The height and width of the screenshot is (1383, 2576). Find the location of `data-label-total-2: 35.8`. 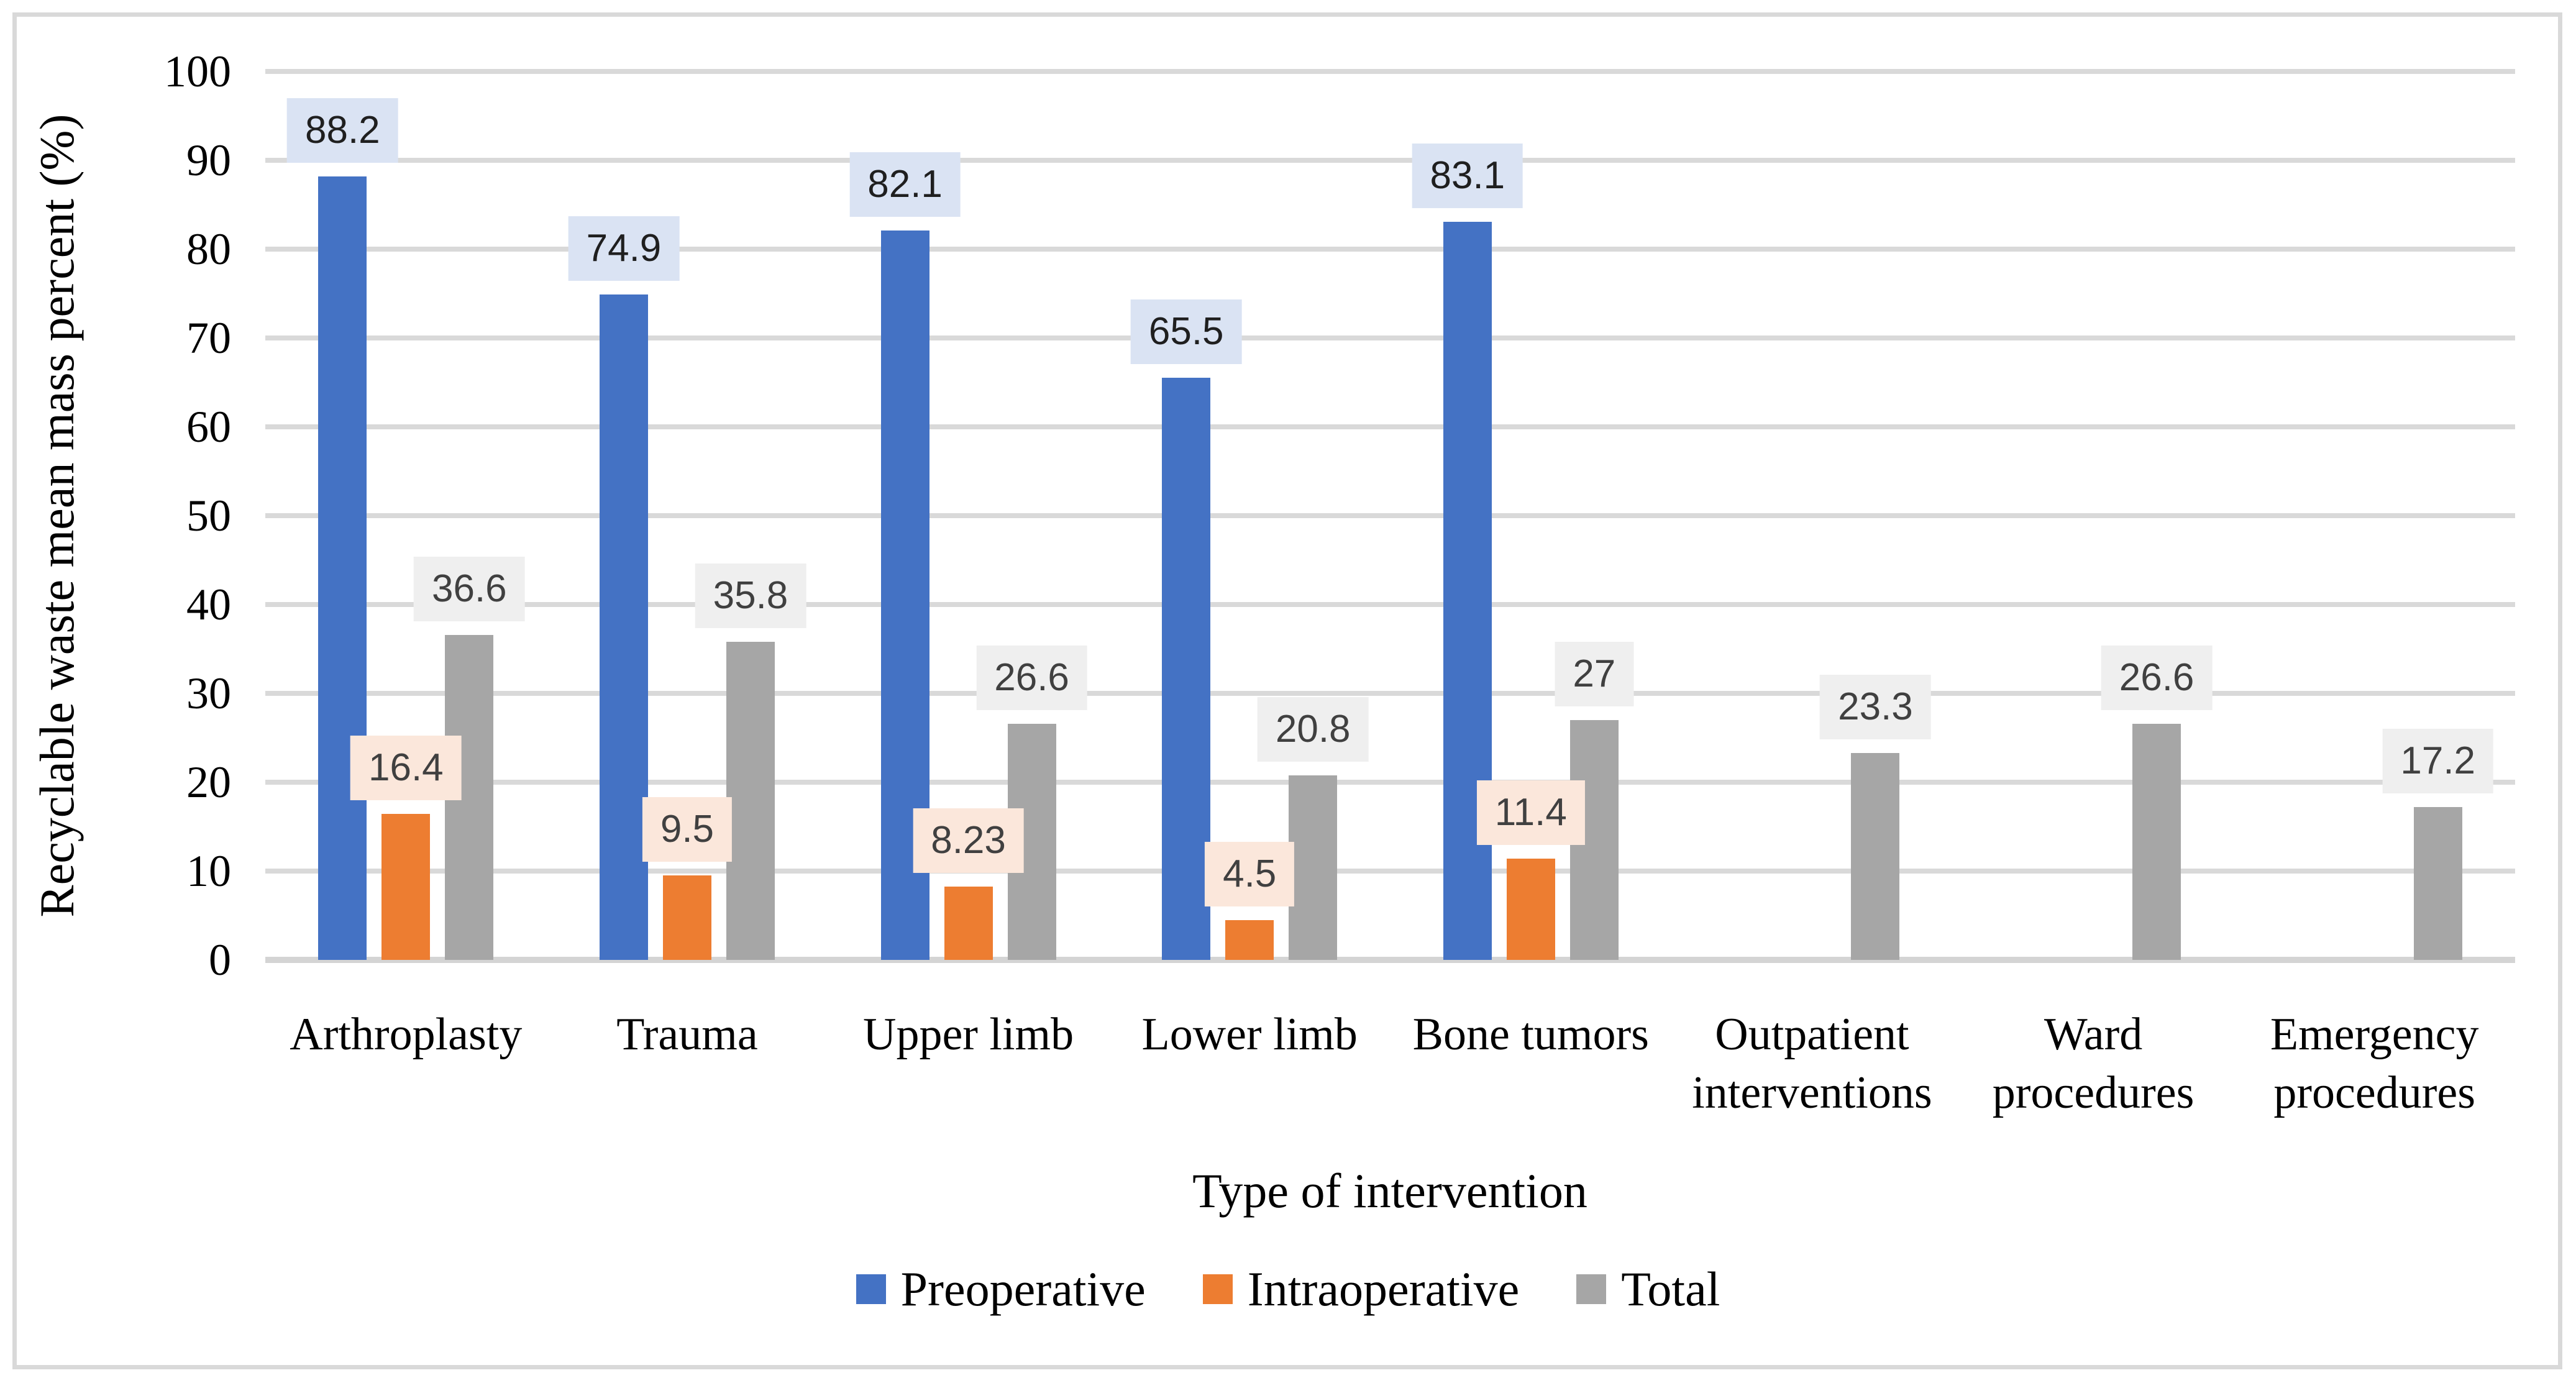

data-label-total-2: 35.8 is located at coordinates (750, 596).